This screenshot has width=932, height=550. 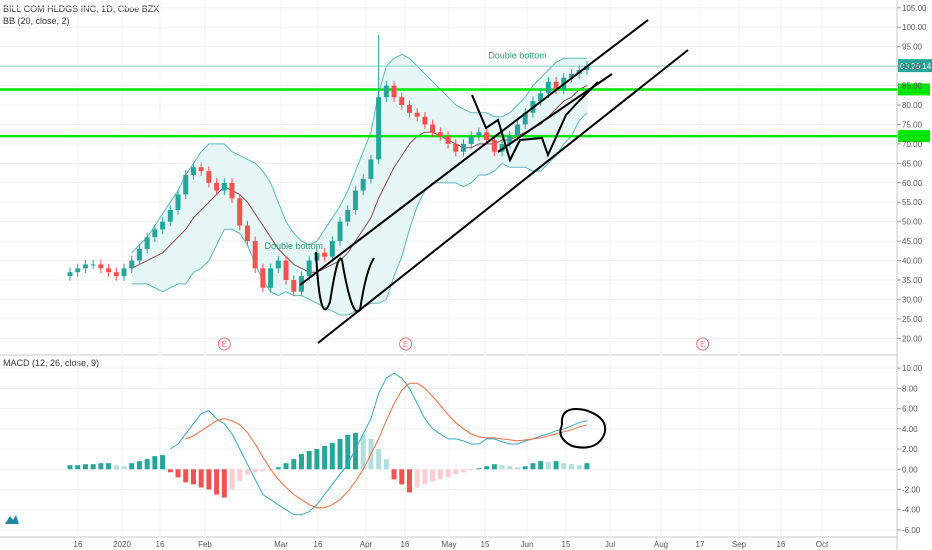 What do you see at coordinates (281, 544) in the screenshot?
I see `time-tick-label: Mar` at bounding box center [281, 544].